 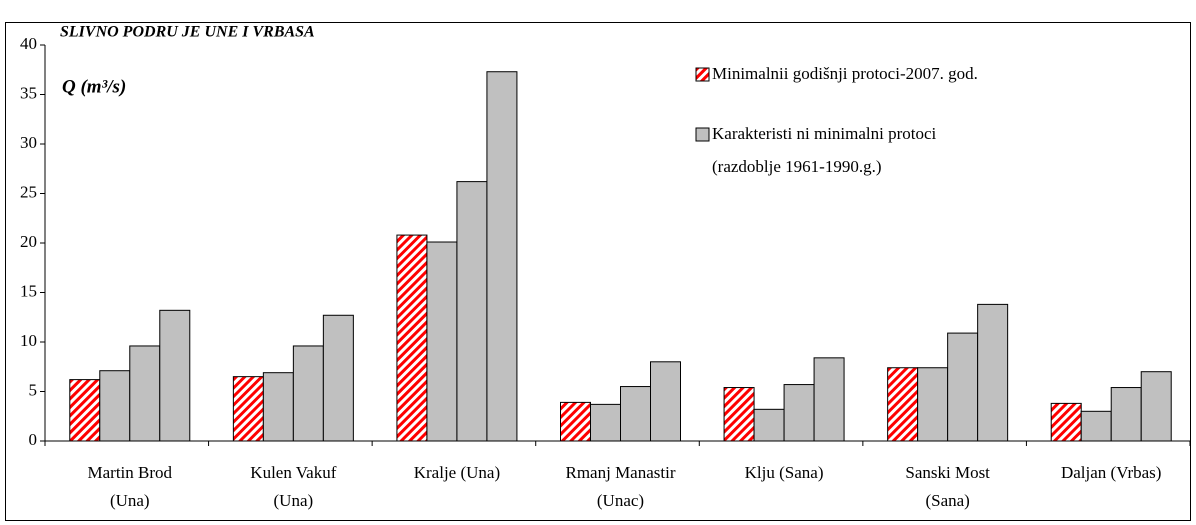 I want to click on x-tick-label: (Unac), so click(x=620, y=500).